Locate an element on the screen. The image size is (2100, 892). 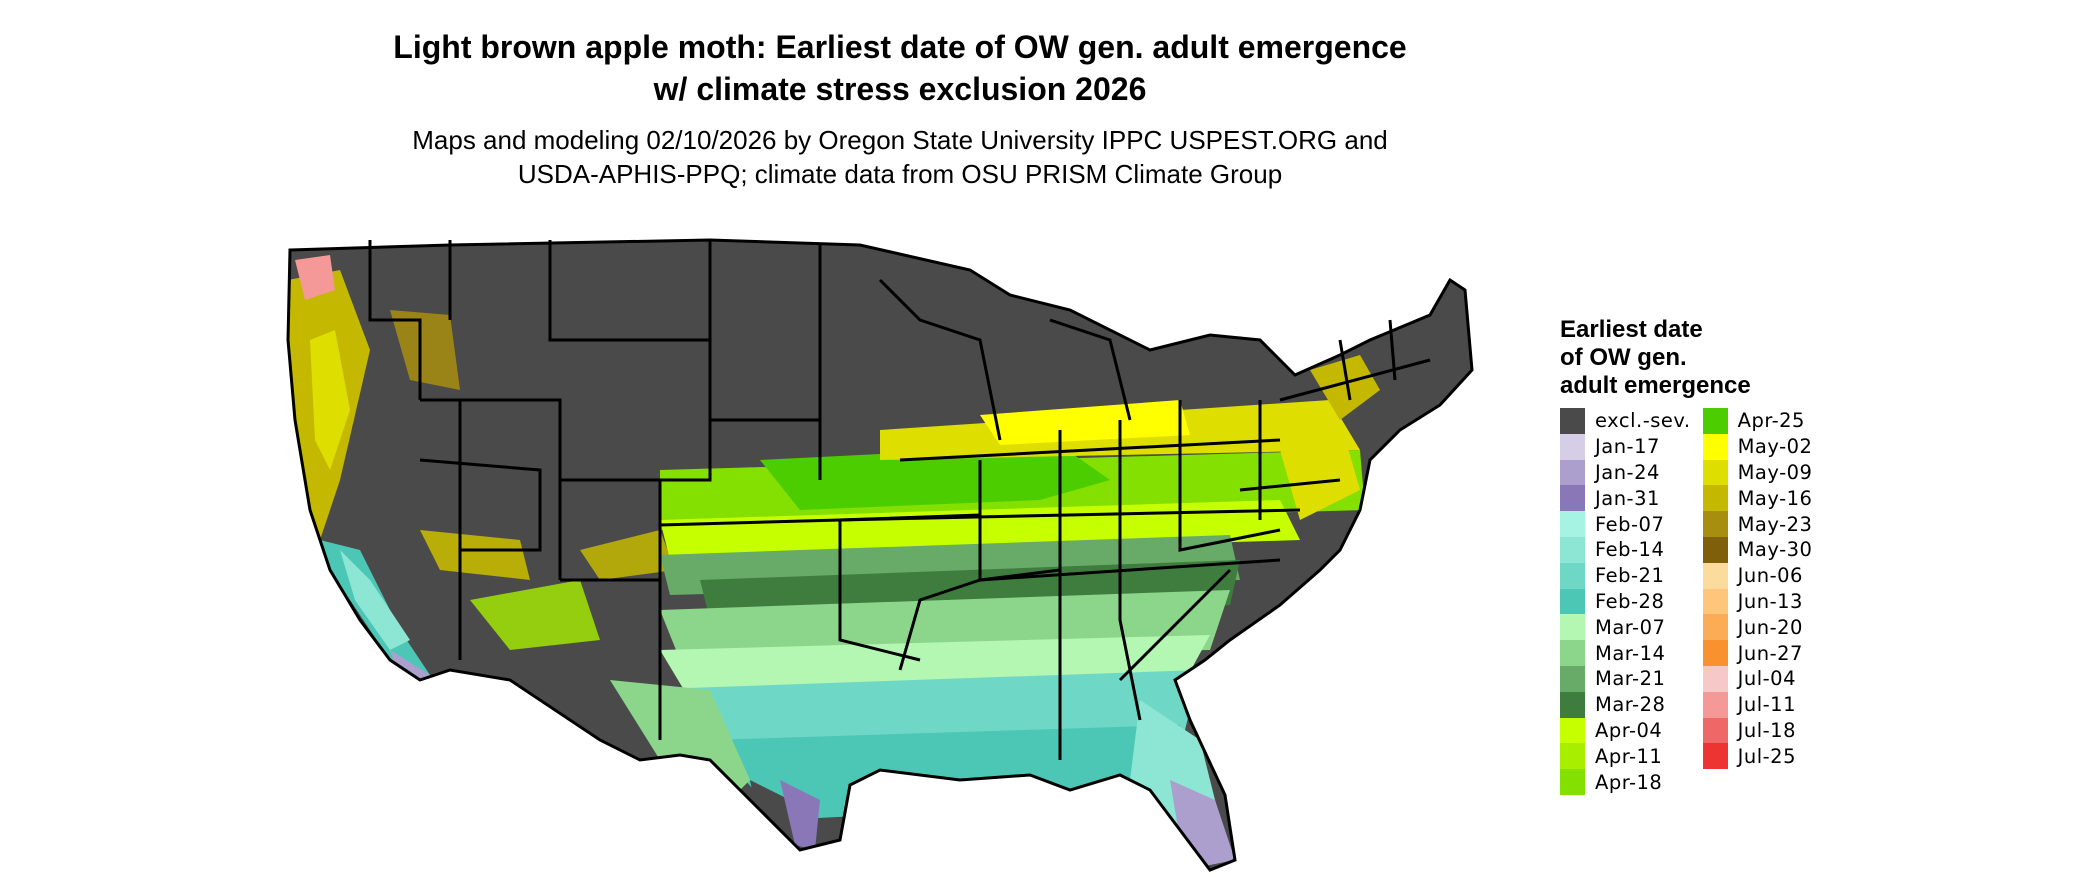
legend-label: excl.-sev. is located at coordinates (1643, 421).